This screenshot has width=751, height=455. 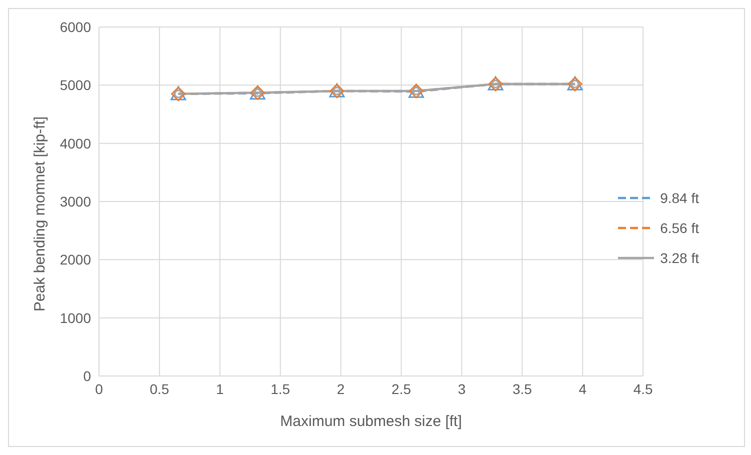 I want to click on x-tick-label: 0, so click(x=99, y=388).